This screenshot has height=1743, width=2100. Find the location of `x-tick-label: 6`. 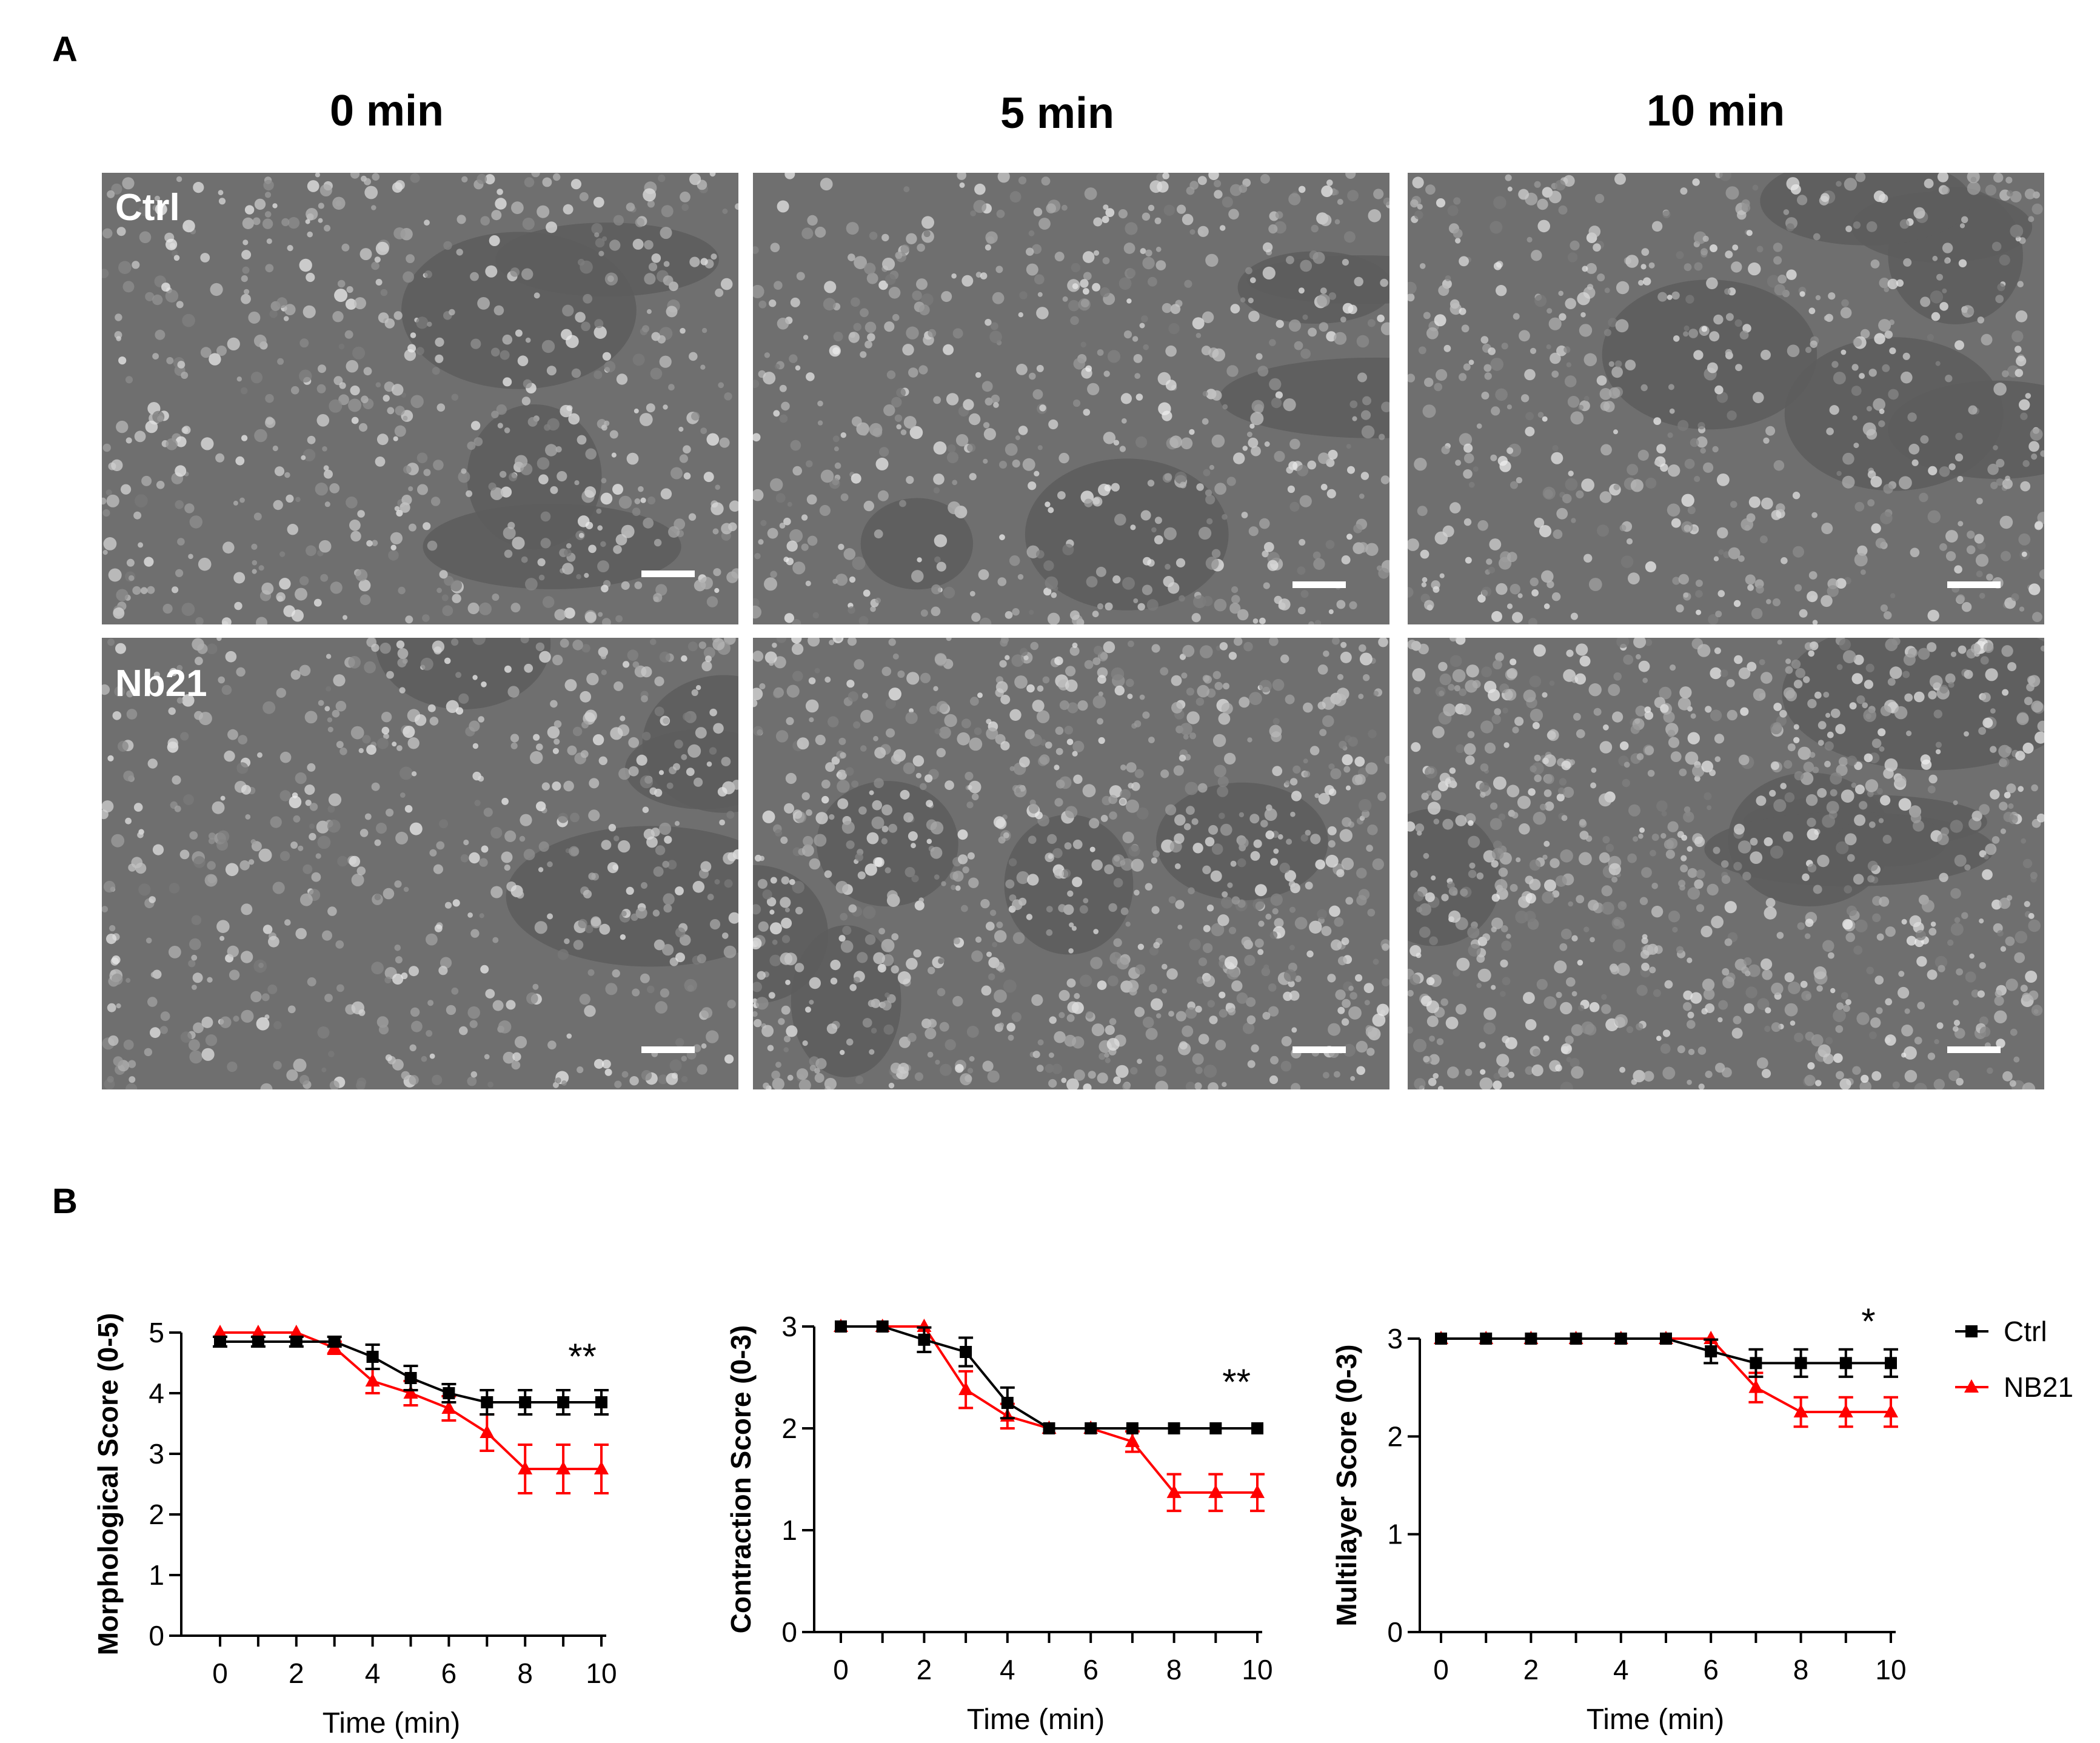

x-tick-label: 6 is located at coordinates (1711, 1669).